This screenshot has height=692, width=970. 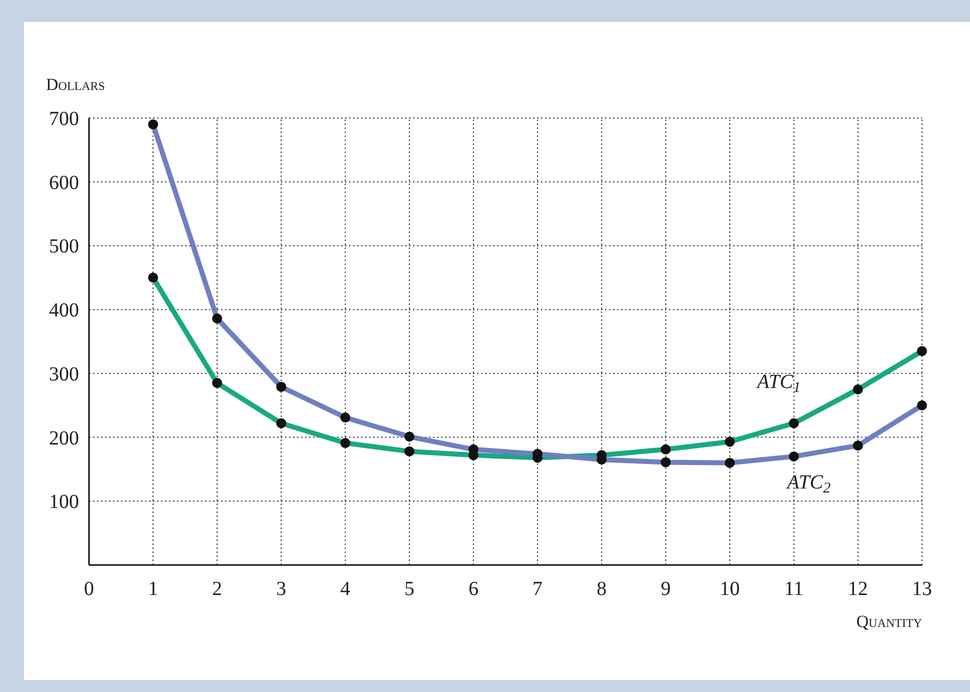 I want to click on x-tick-label: 9, so click(x=665, y=589).